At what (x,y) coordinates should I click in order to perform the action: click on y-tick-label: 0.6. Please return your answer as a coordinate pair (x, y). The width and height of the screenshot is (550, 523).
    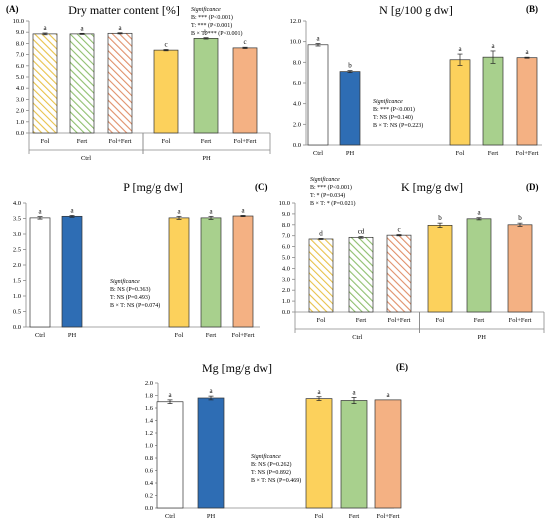
    Looking at the image, I should click on (149, 471).